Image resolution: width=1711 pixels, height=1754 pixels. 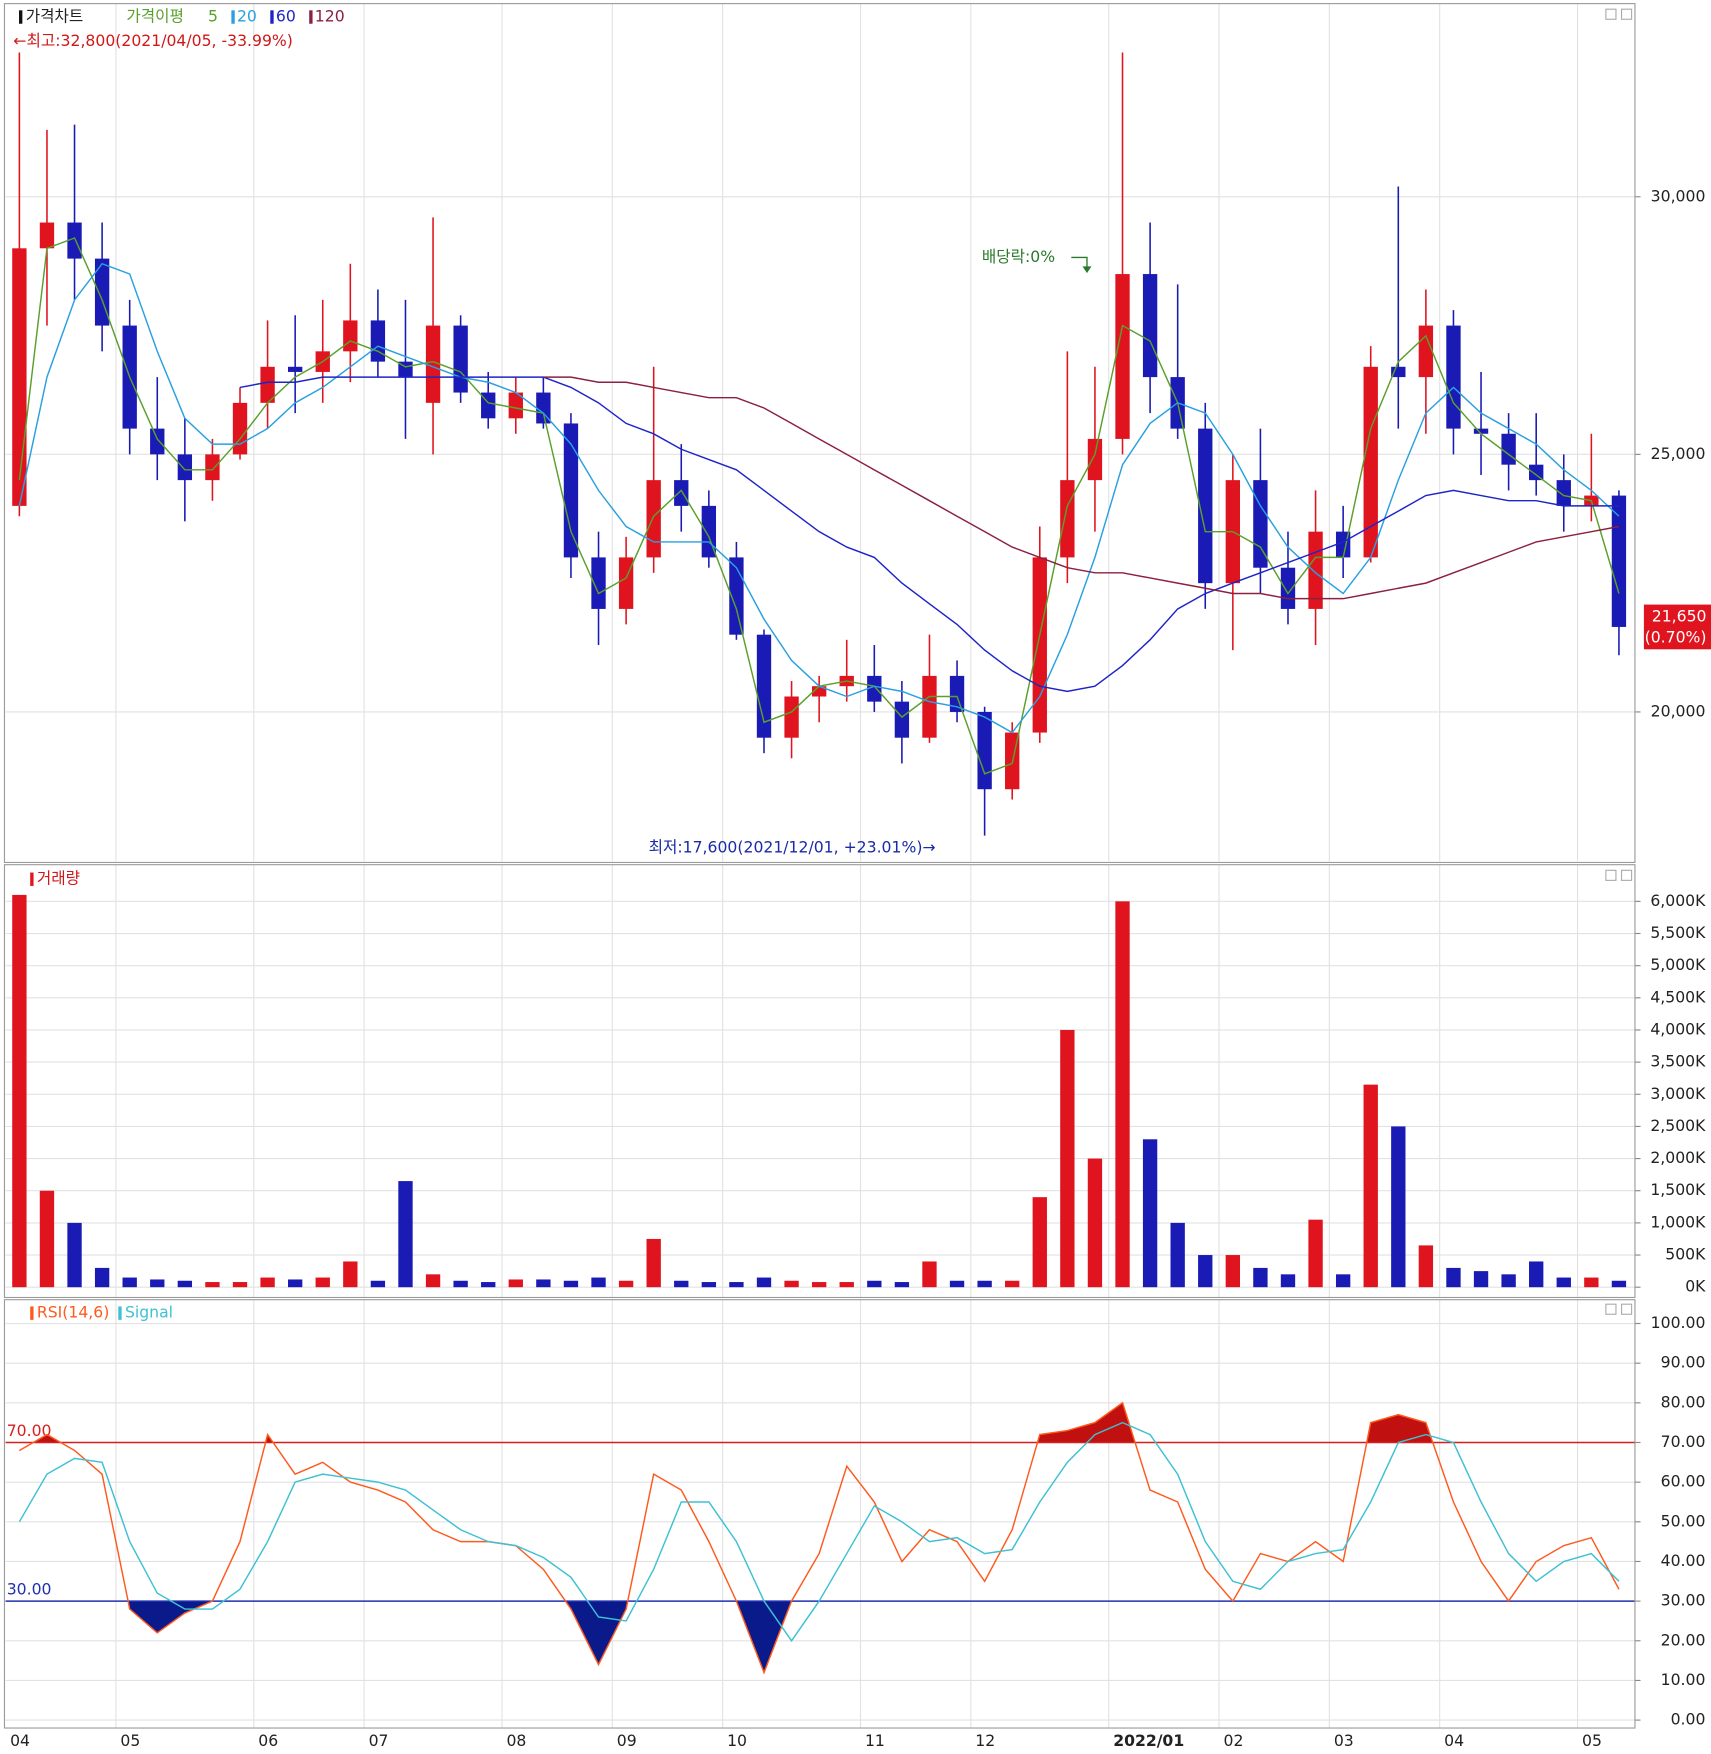 I want to click on x-tick-label: 04, so click(x=1454, y=1740).